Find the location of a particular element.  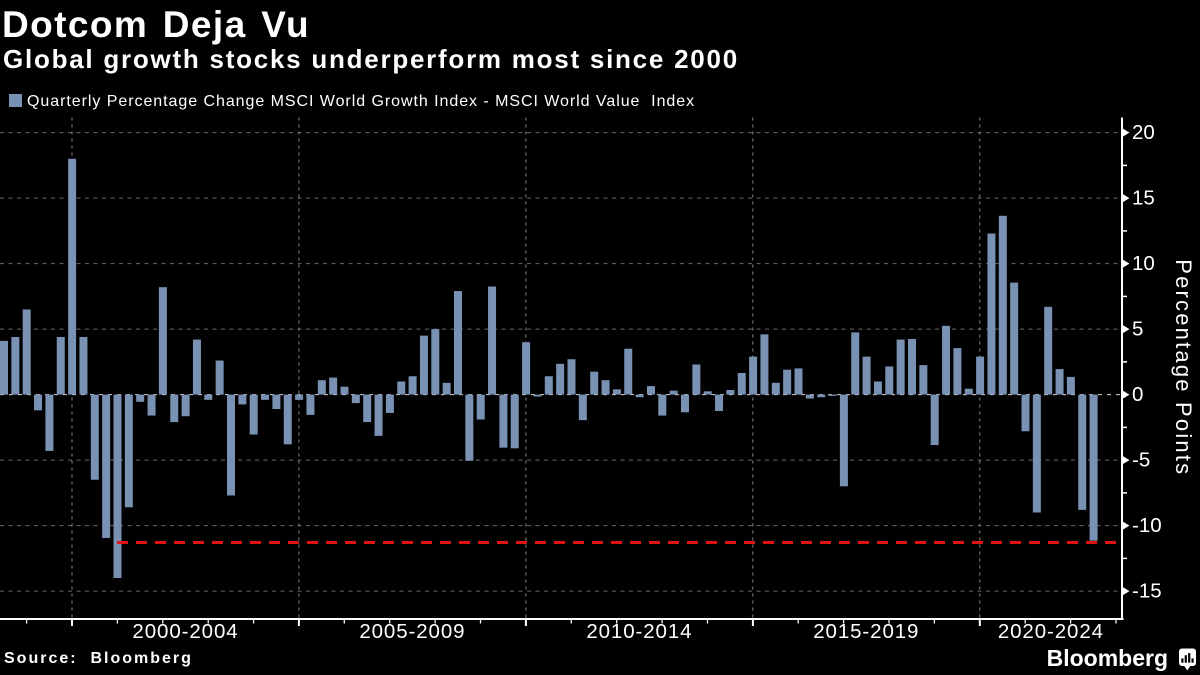

svg-text: 2005-2009 is located at coordinates (412, 631).